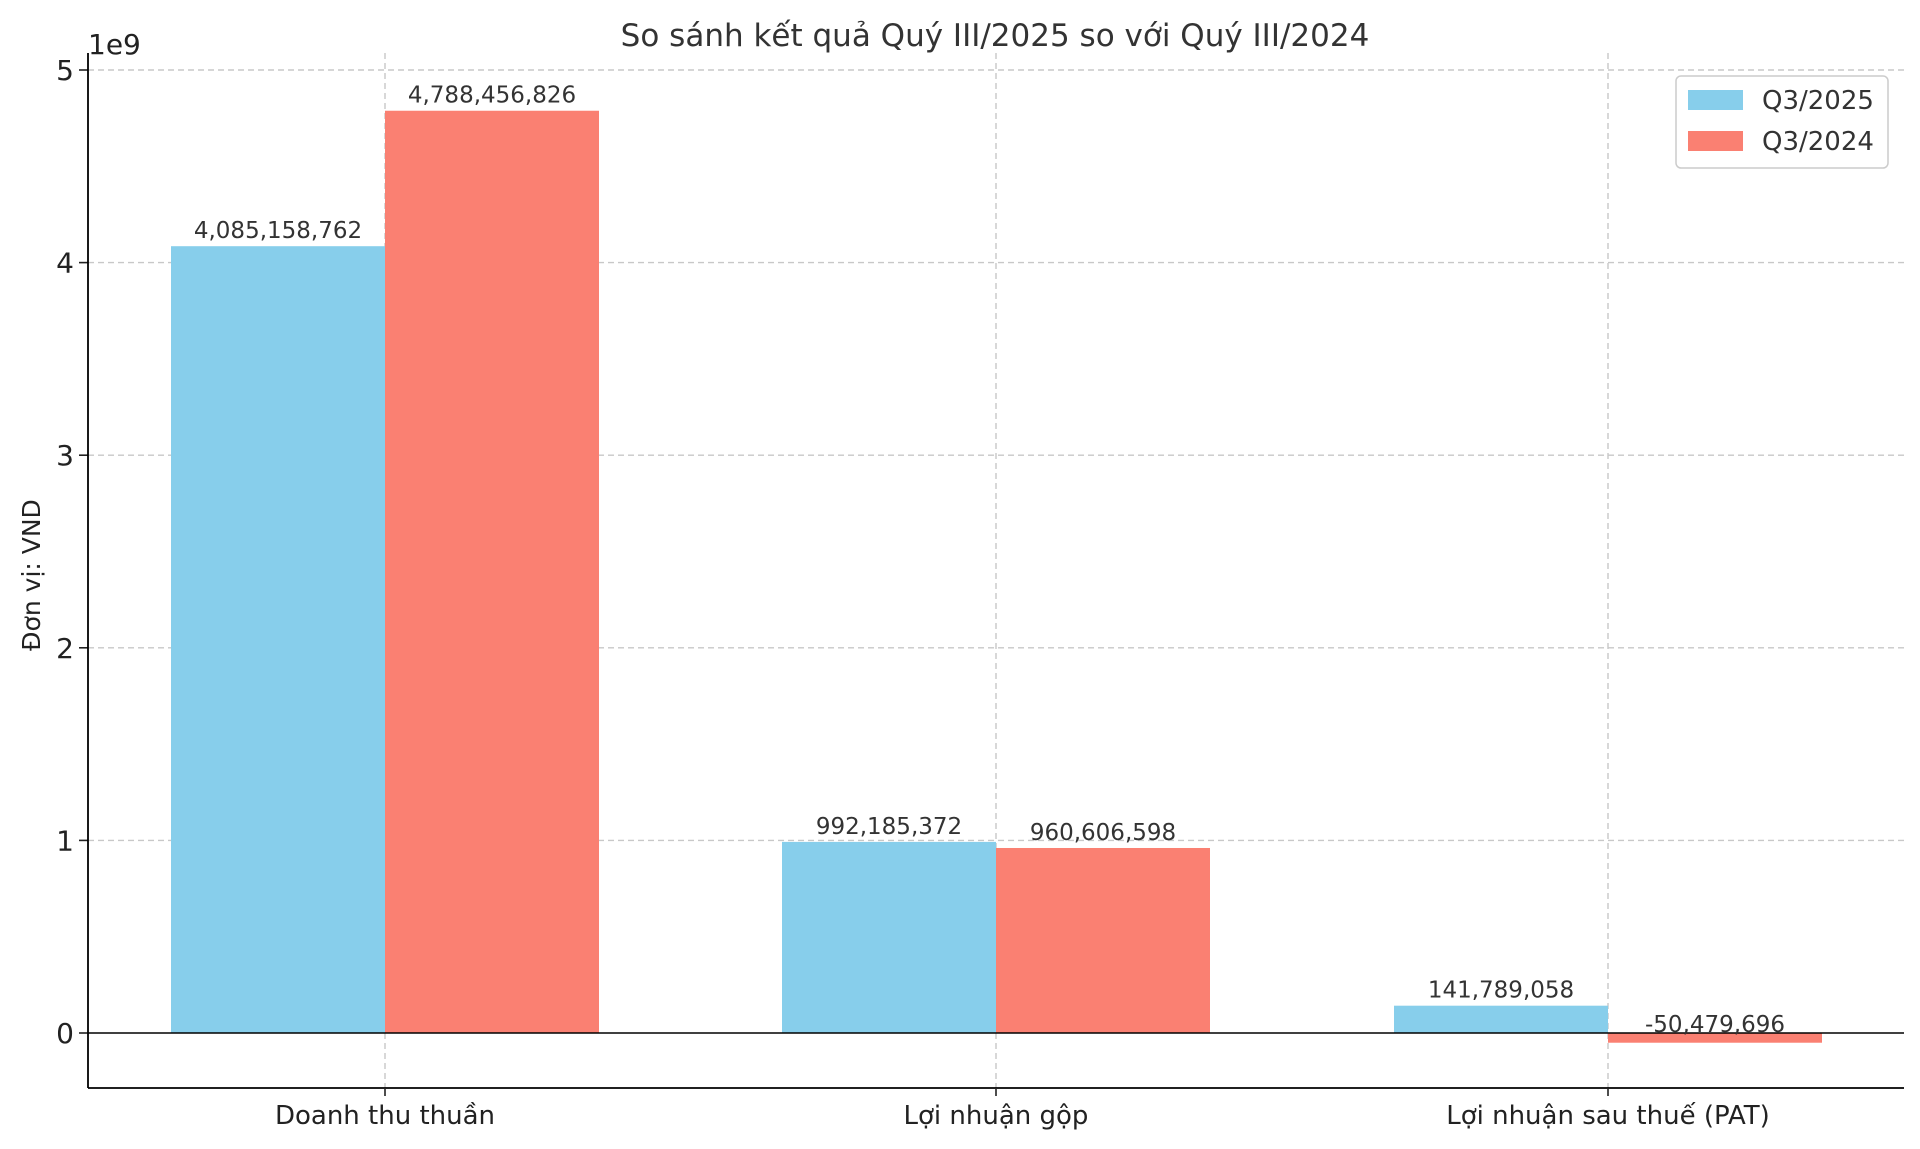 This screenshot has width=1920, height=1149. Describe the element at coordinates (65, 1033) in the screenshot. I see `y-tick-label: 0` at that location.